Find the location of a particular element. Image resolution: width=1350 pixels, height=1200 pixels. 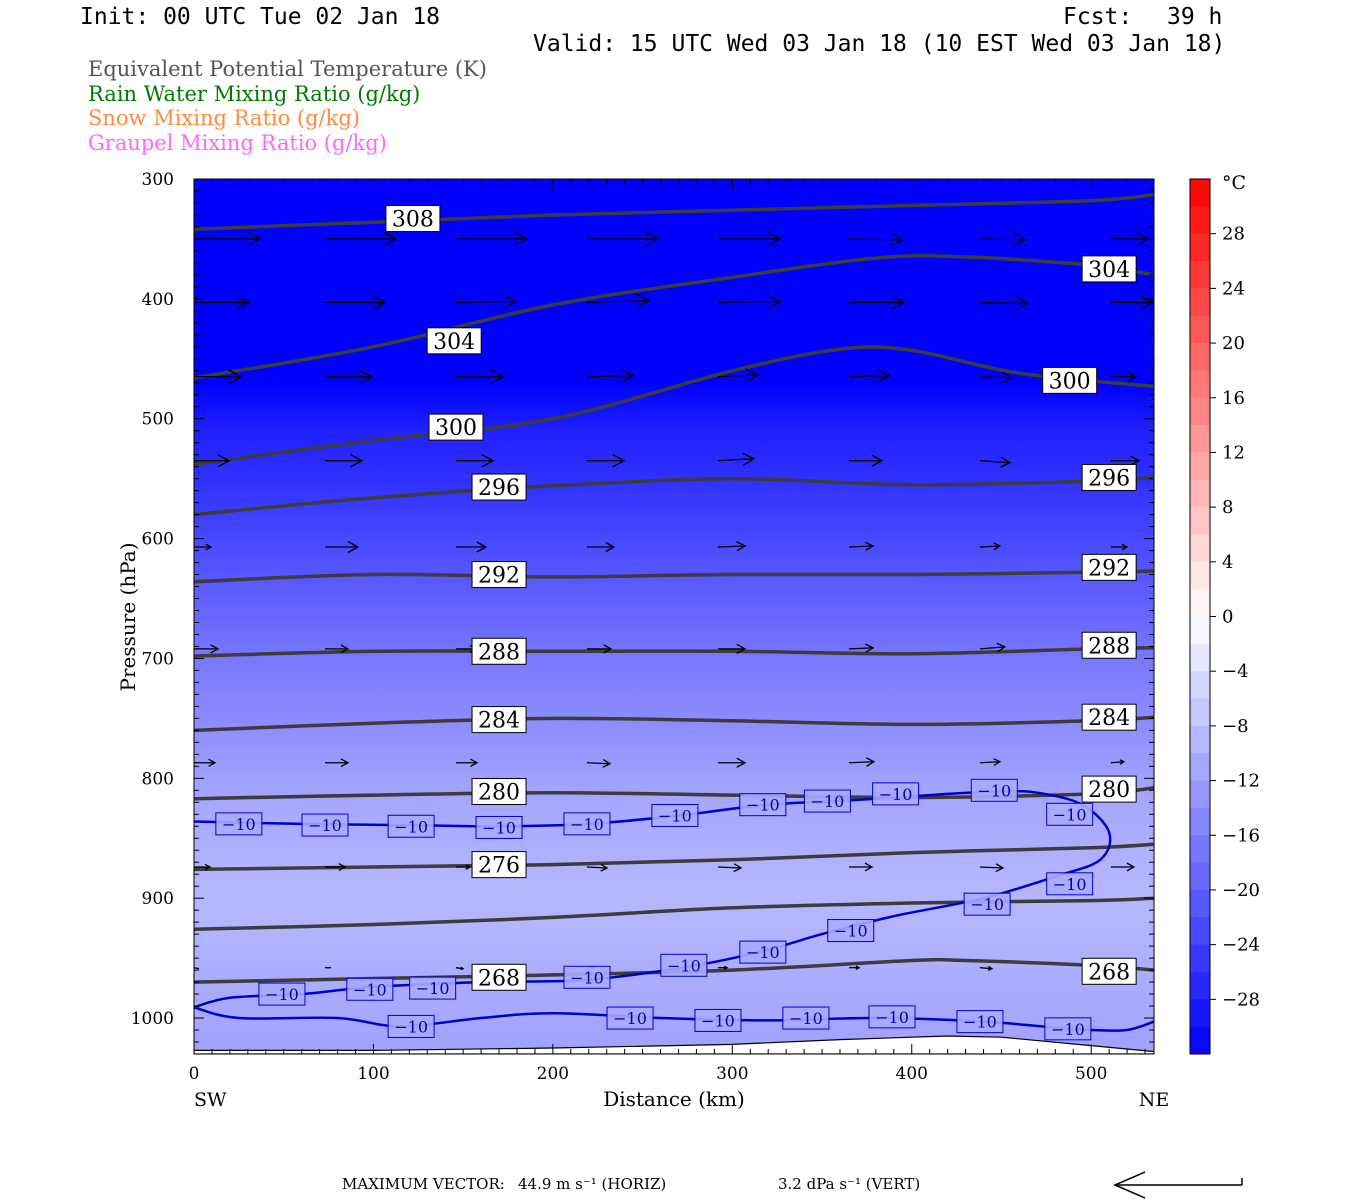

theta-e-label-text: 280 is located at coordinates (499, 793).